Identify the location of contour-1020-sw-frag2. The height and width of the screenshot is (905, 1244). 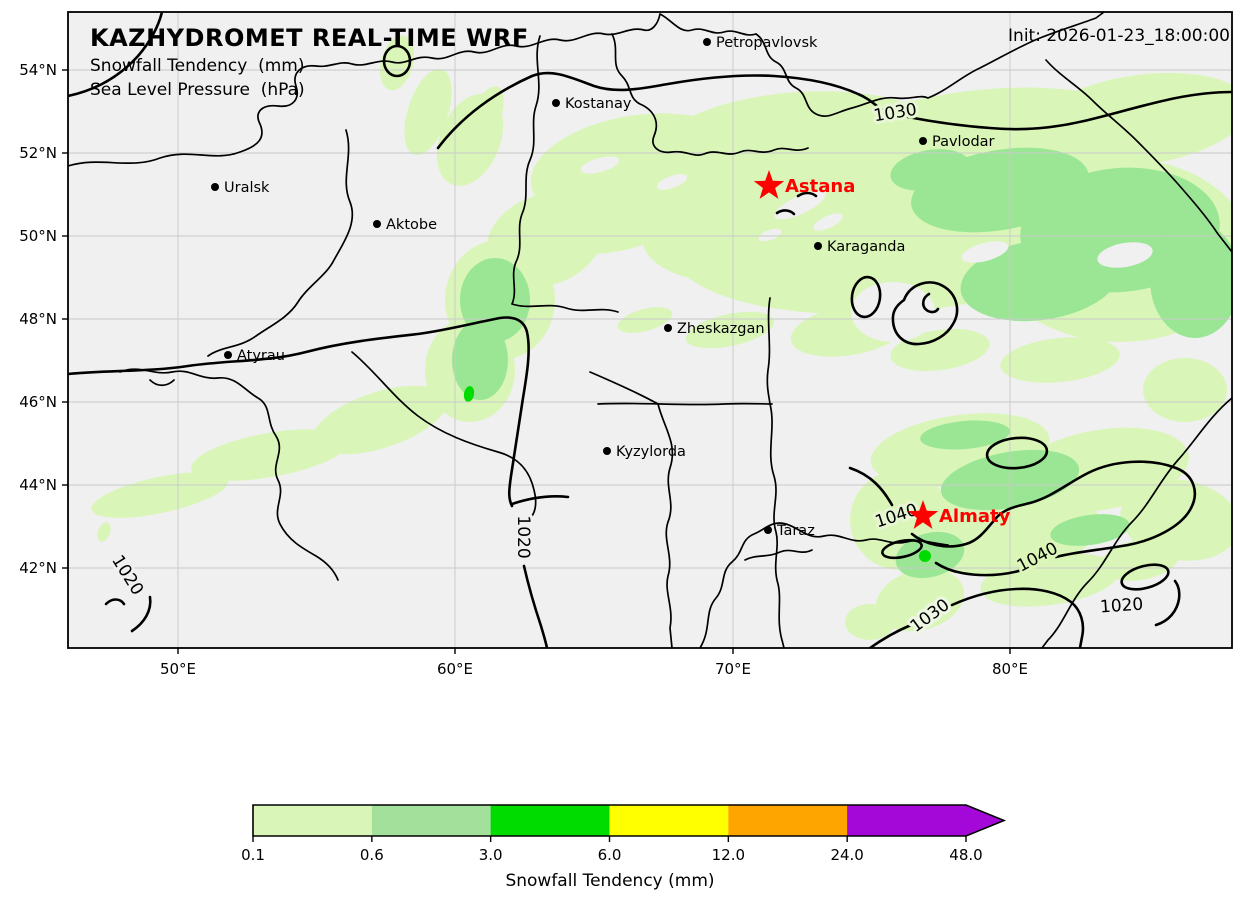
(141, 614).